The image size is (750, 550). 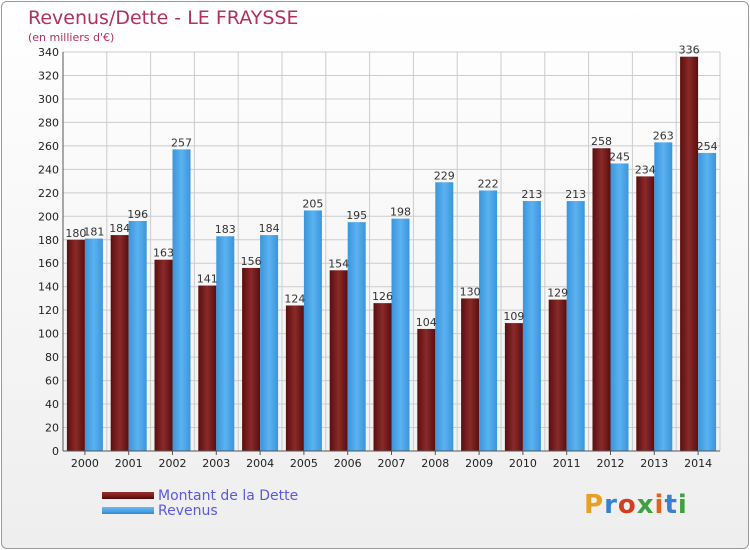 What do you see at coordinates (671, 505) in the screenshot?
I see `logo-letter: t` at bounding box center [671, 505].